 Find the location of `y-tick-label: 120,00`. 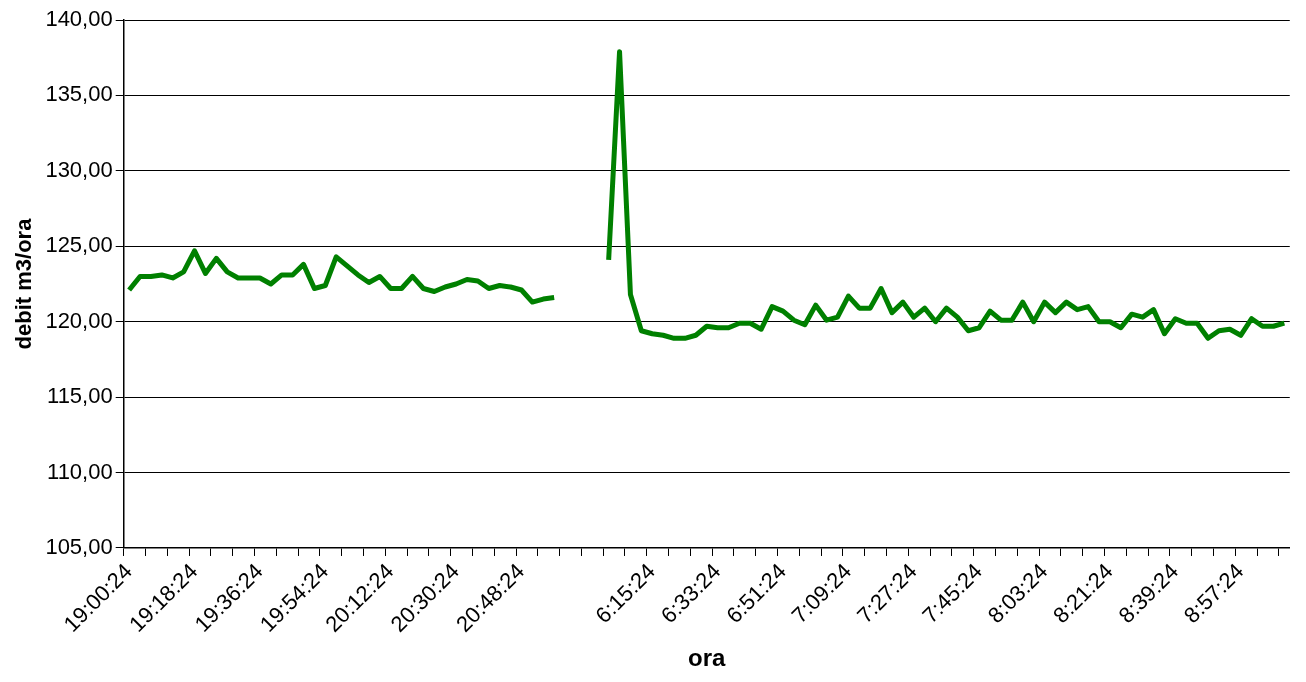

y-tick-label: 120,00 is located at coordinates (79, 320).